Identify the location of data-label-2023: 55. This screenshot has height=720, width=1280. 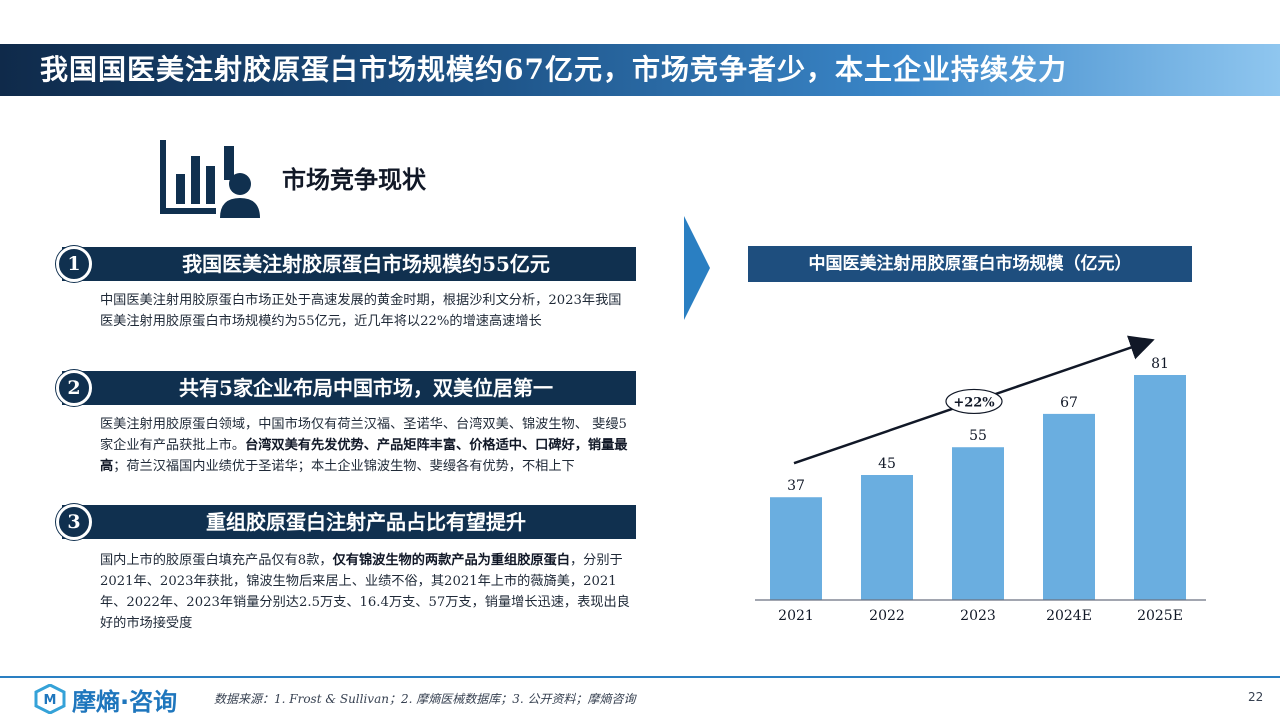
(978, 436).